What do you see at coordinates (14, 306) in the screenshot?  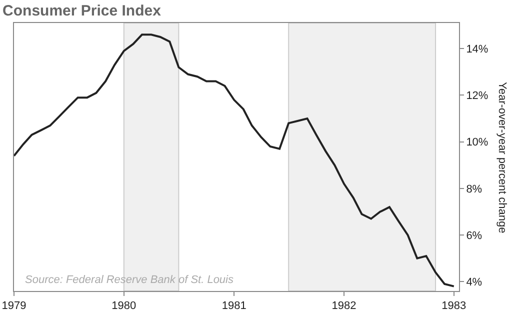 I see `x-tick-label: 1979` at bounding box center [14, 306].